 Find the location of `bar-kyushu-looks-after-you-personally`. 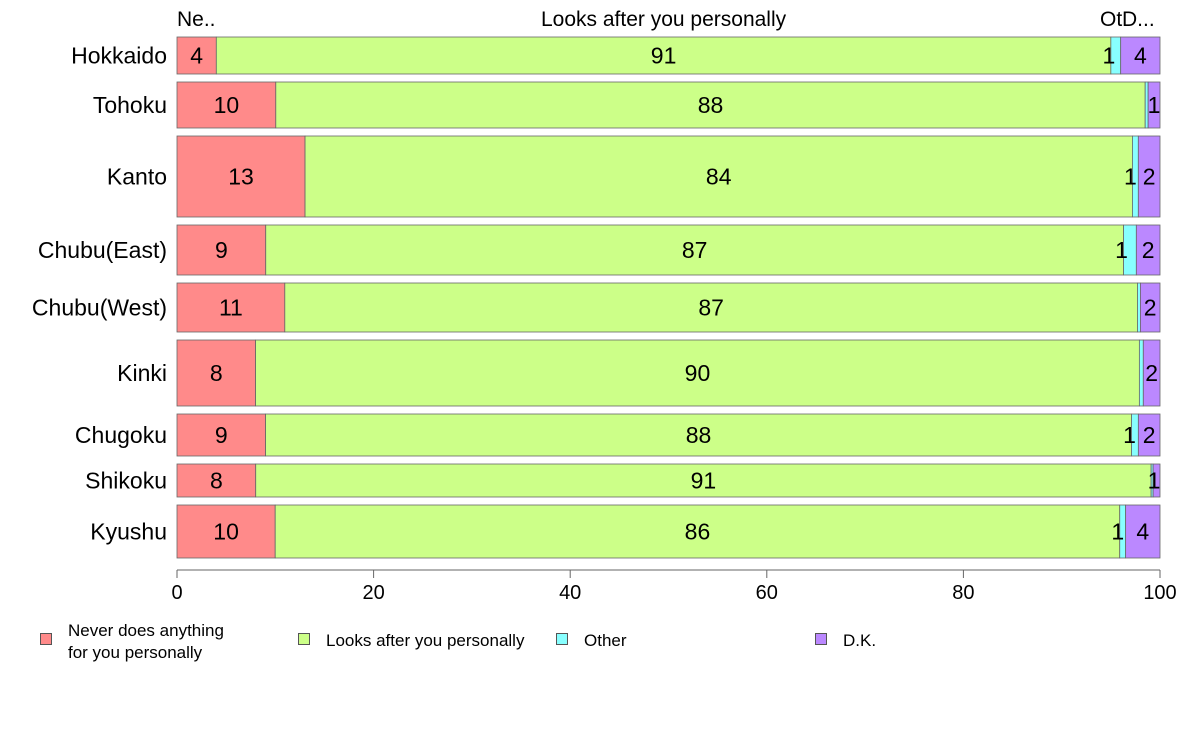

bar-kyushu-looks-after-you-personally is located at coordinates (697, 531).